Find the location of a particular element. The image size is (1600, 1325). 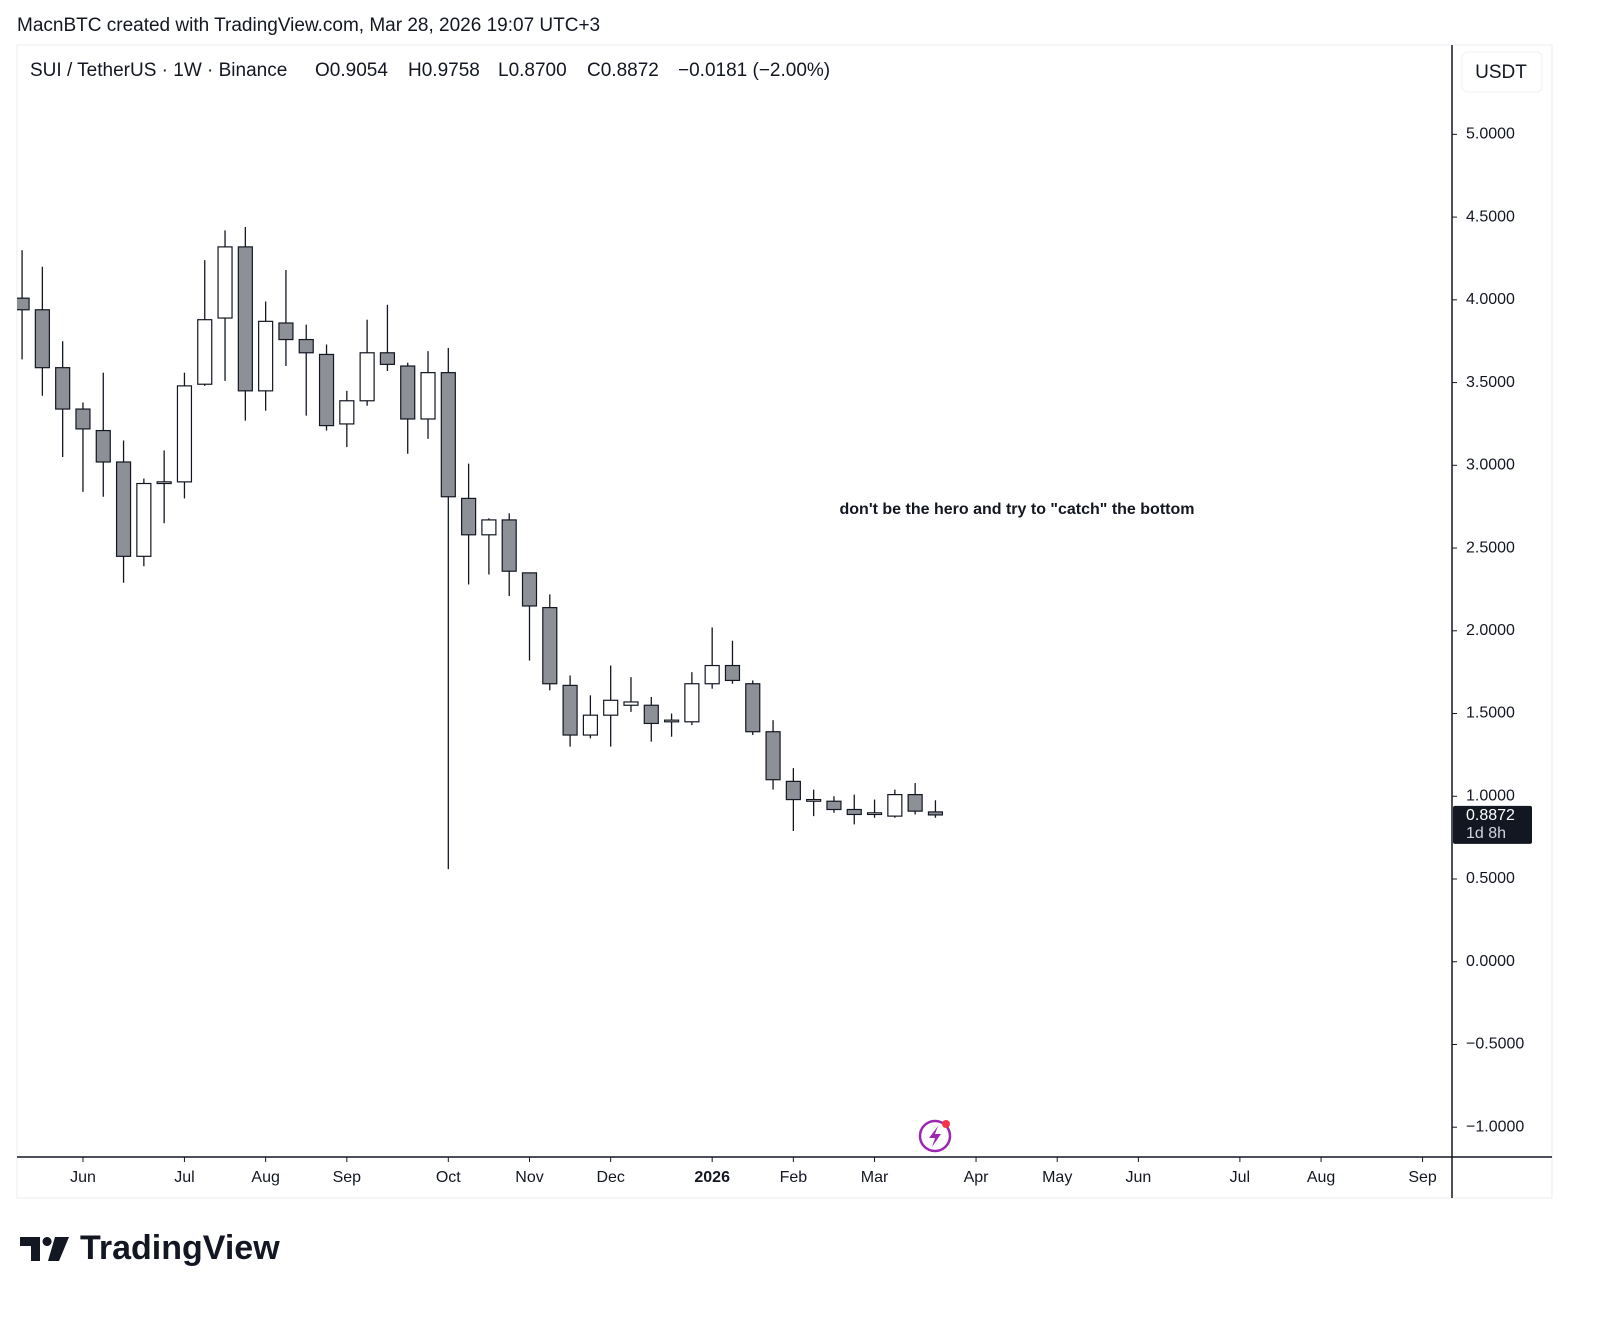

y-tick-label: 2.0000 is located at coordinates (1490, 630).